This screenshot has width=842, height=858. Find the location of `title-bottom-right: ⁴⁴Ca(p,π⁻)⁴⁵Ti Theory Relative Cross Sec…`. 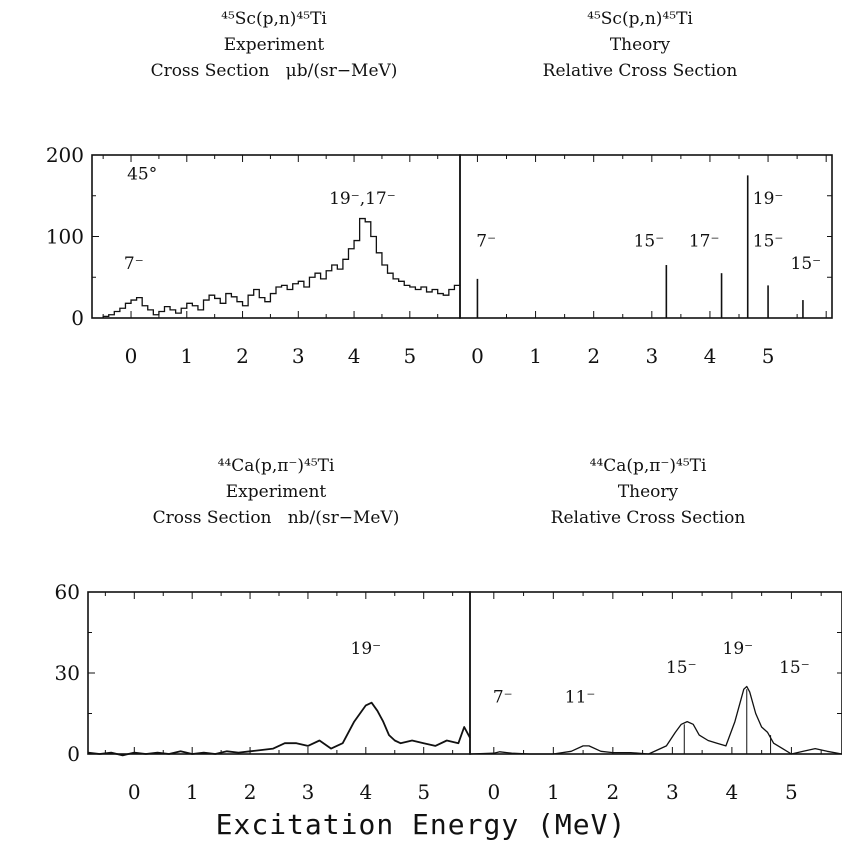

title-bottom-right: ⁴⁴Ca(p,π⁻)⁴⁵Ti Theory Relative Cross Sec… is located at coordinates (645, 492).